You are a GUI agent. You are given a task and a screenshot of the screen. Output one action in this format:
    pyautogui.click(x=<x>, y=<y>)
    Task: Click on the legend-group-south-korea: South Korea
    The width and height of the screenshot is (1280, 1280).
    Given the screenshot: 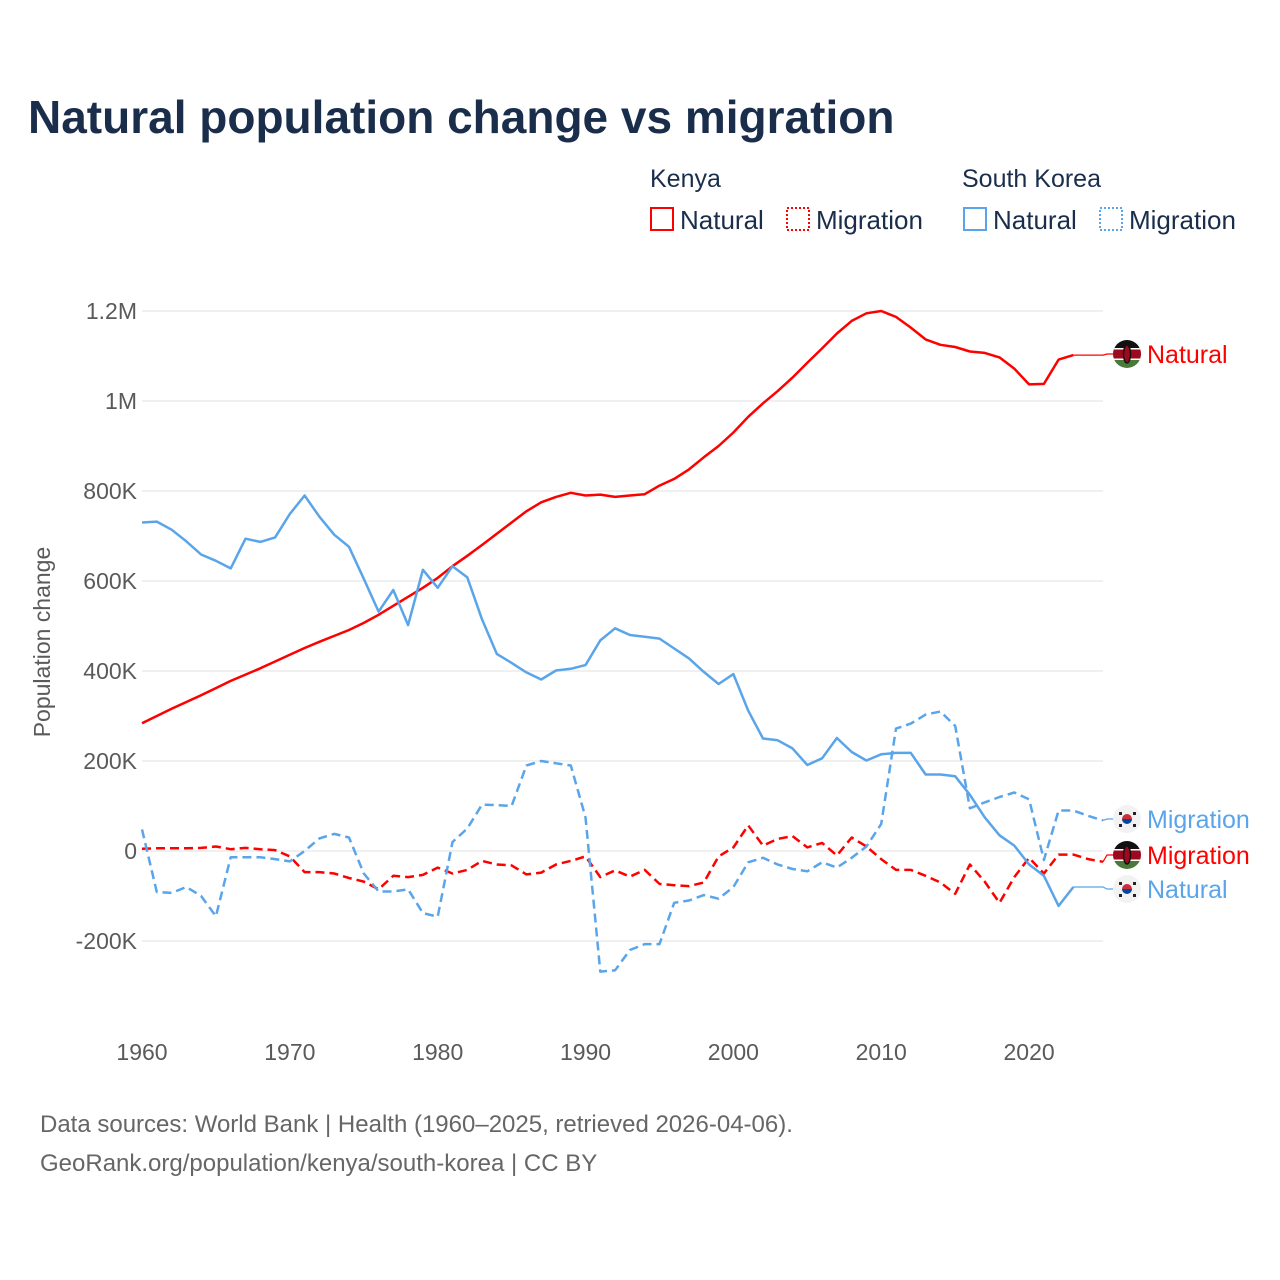 What is the action you would take?
    pyautogui.click(x=1031, y=179)
    